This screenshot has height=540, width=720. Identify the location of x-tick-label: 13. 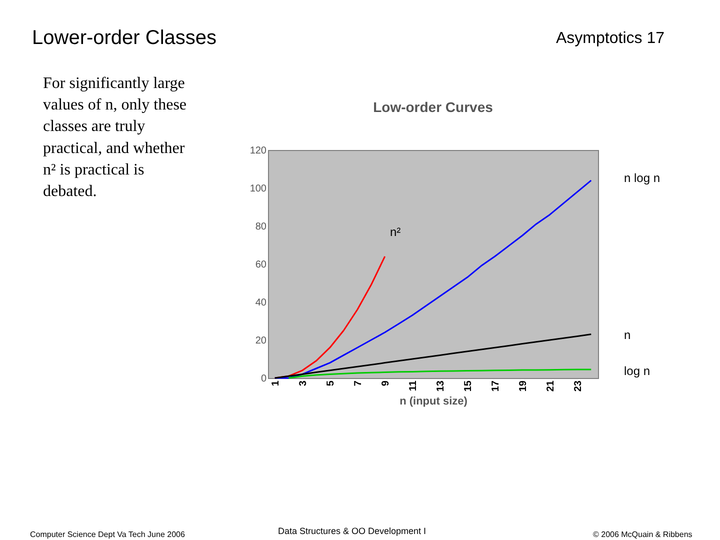
(440, 386).